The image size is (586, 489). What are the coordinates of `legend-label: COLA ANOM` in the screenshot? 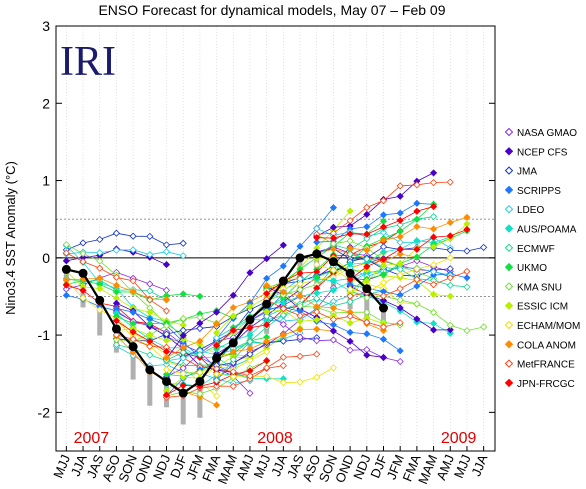 It's located at (546, 345).